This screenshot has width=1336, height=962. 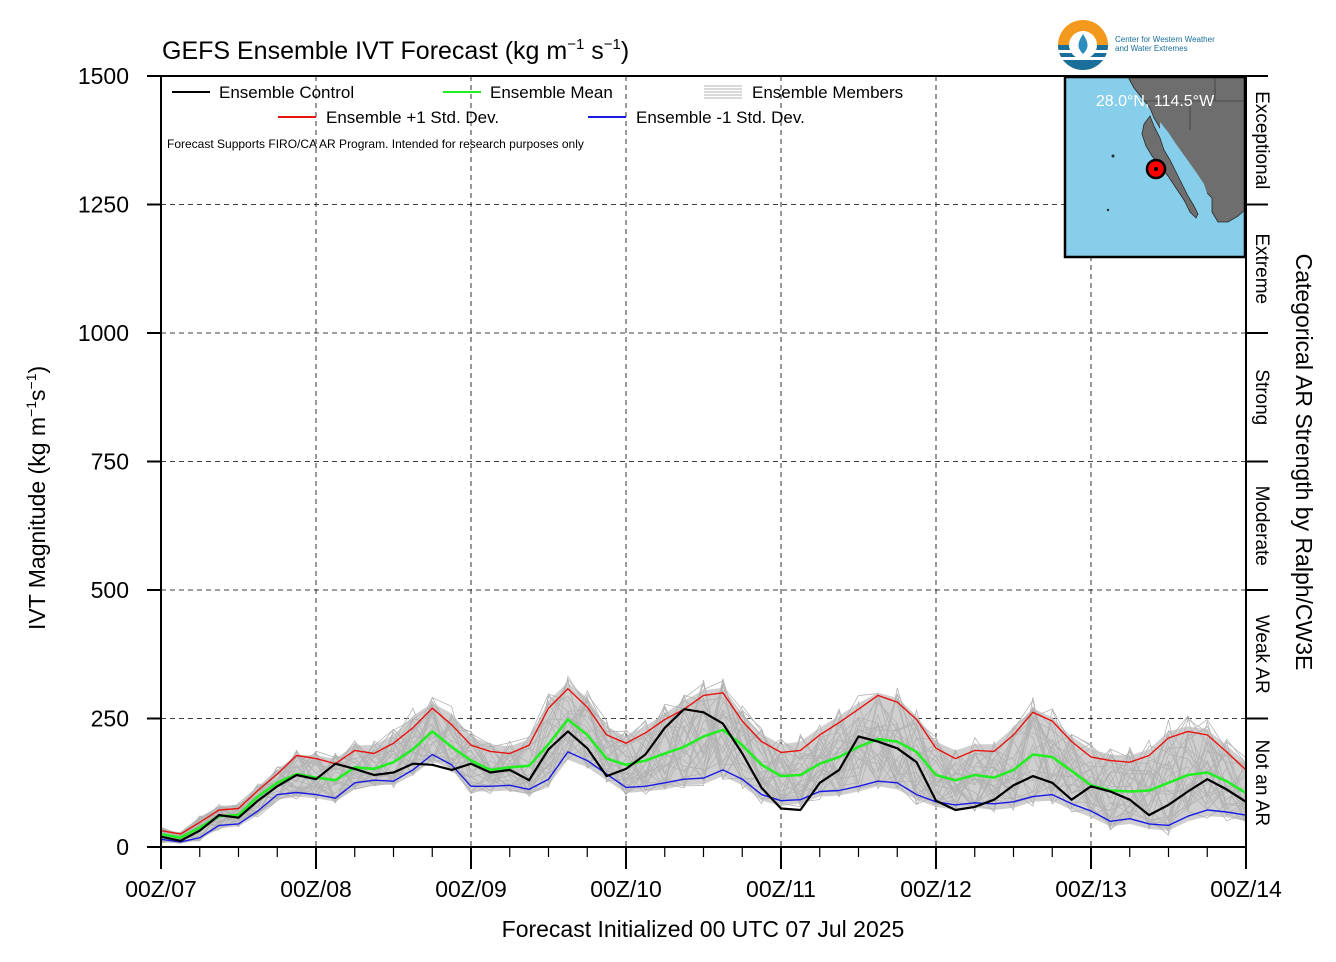 I want to click on category-label: Moderate, so click(x=1261, y=526).